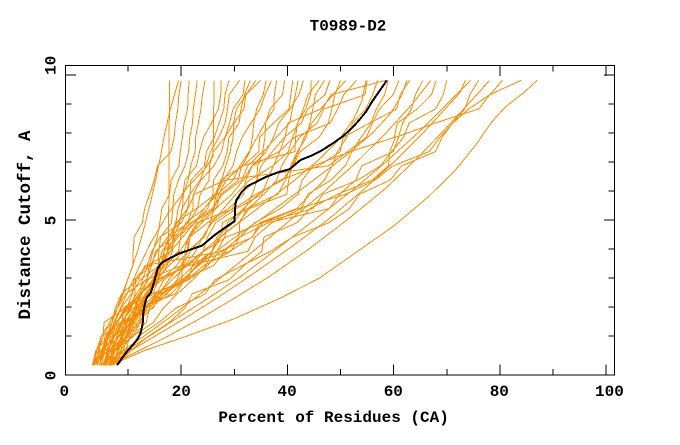 This screenshot has width=680, height=445. Describe the element at coordinates (393, 392) in the screenshot. I see `svg-text: 60` at that location.